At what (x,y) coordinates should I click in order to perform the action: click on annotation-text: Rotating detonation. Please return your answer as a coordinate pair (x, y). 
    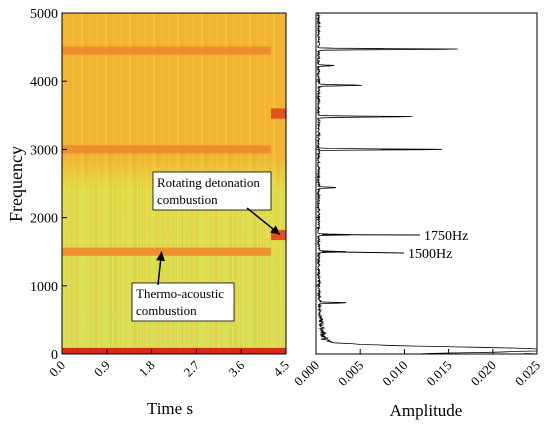
    Looking at the image, I should click on (208, 182).